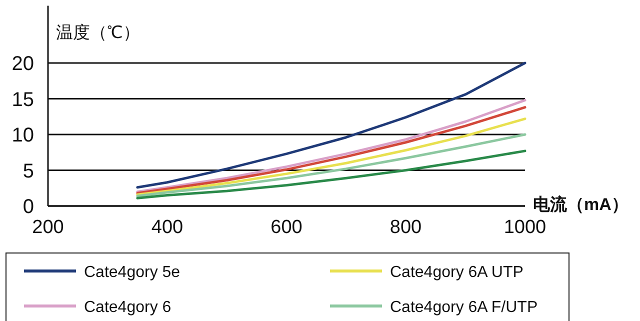 The height and width of the screenshot is (321, 640). Describe the element at coordinates (406, 227) in the screenshot. I see `x-tick-label: 800` at that location.